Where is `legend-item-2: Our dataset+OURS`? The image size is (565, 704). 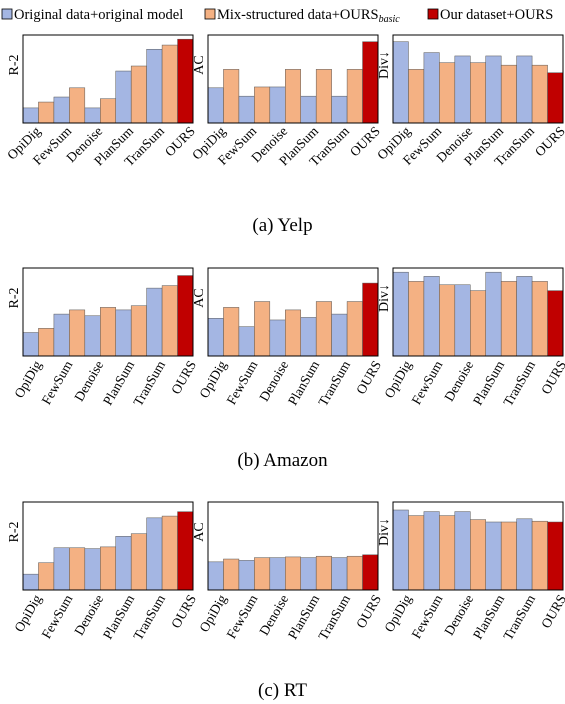 legend-item-2: Our dataset+OURS is located at coordinates (490, 15).